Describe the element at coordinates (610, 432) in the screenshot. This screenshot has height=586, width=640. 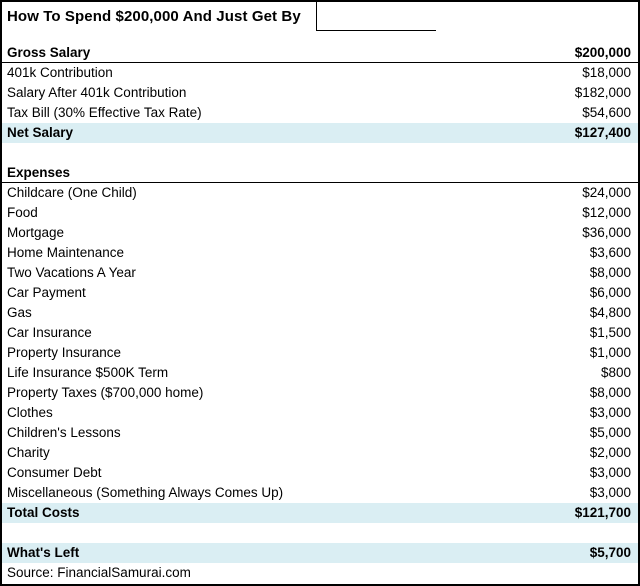
I see `row-value: $5,000` at that location.